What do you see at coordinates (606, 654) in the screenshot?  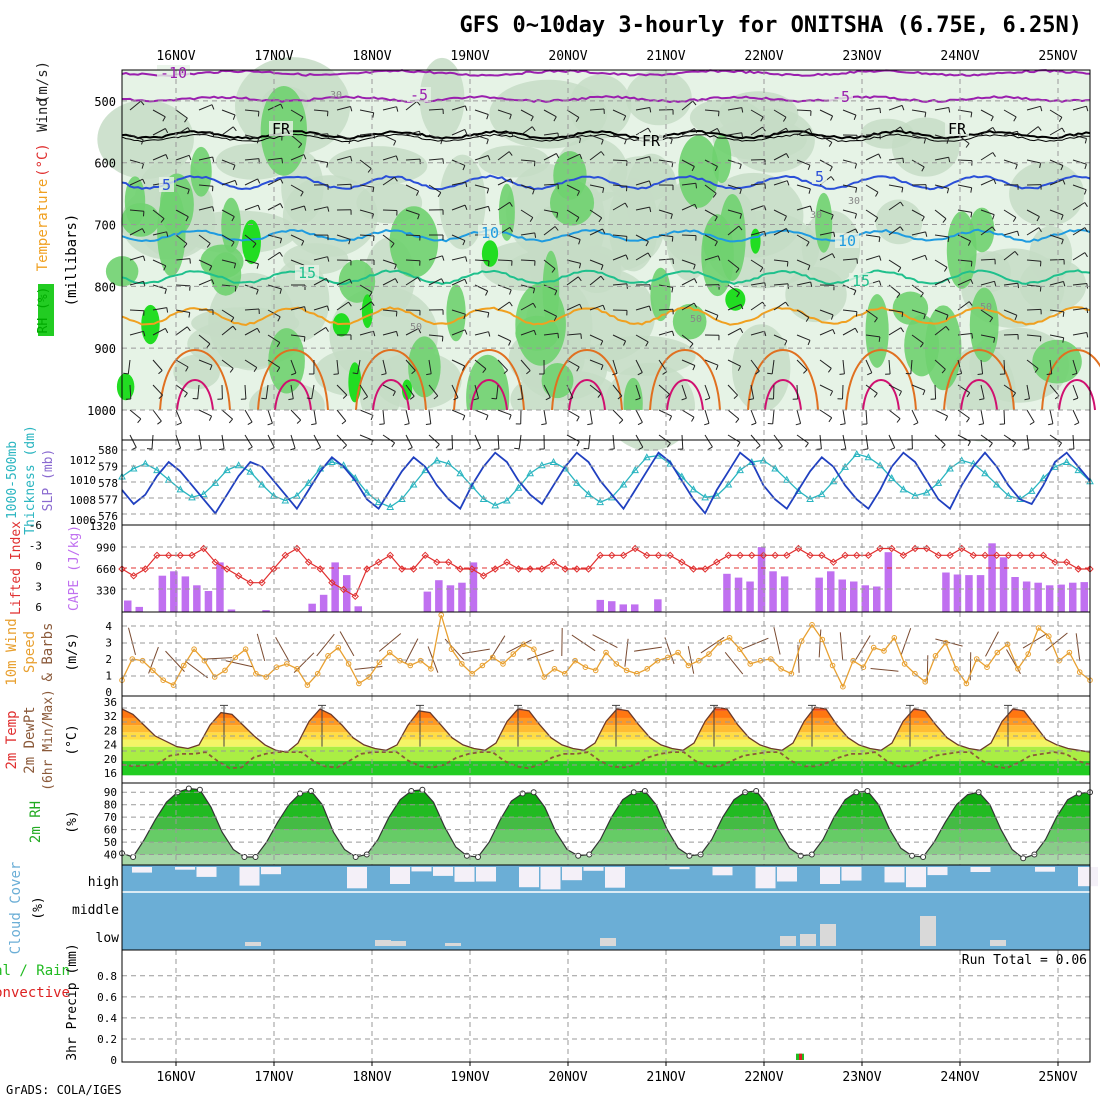 I see `wind10m-panel` at bounding box center [606, 654].